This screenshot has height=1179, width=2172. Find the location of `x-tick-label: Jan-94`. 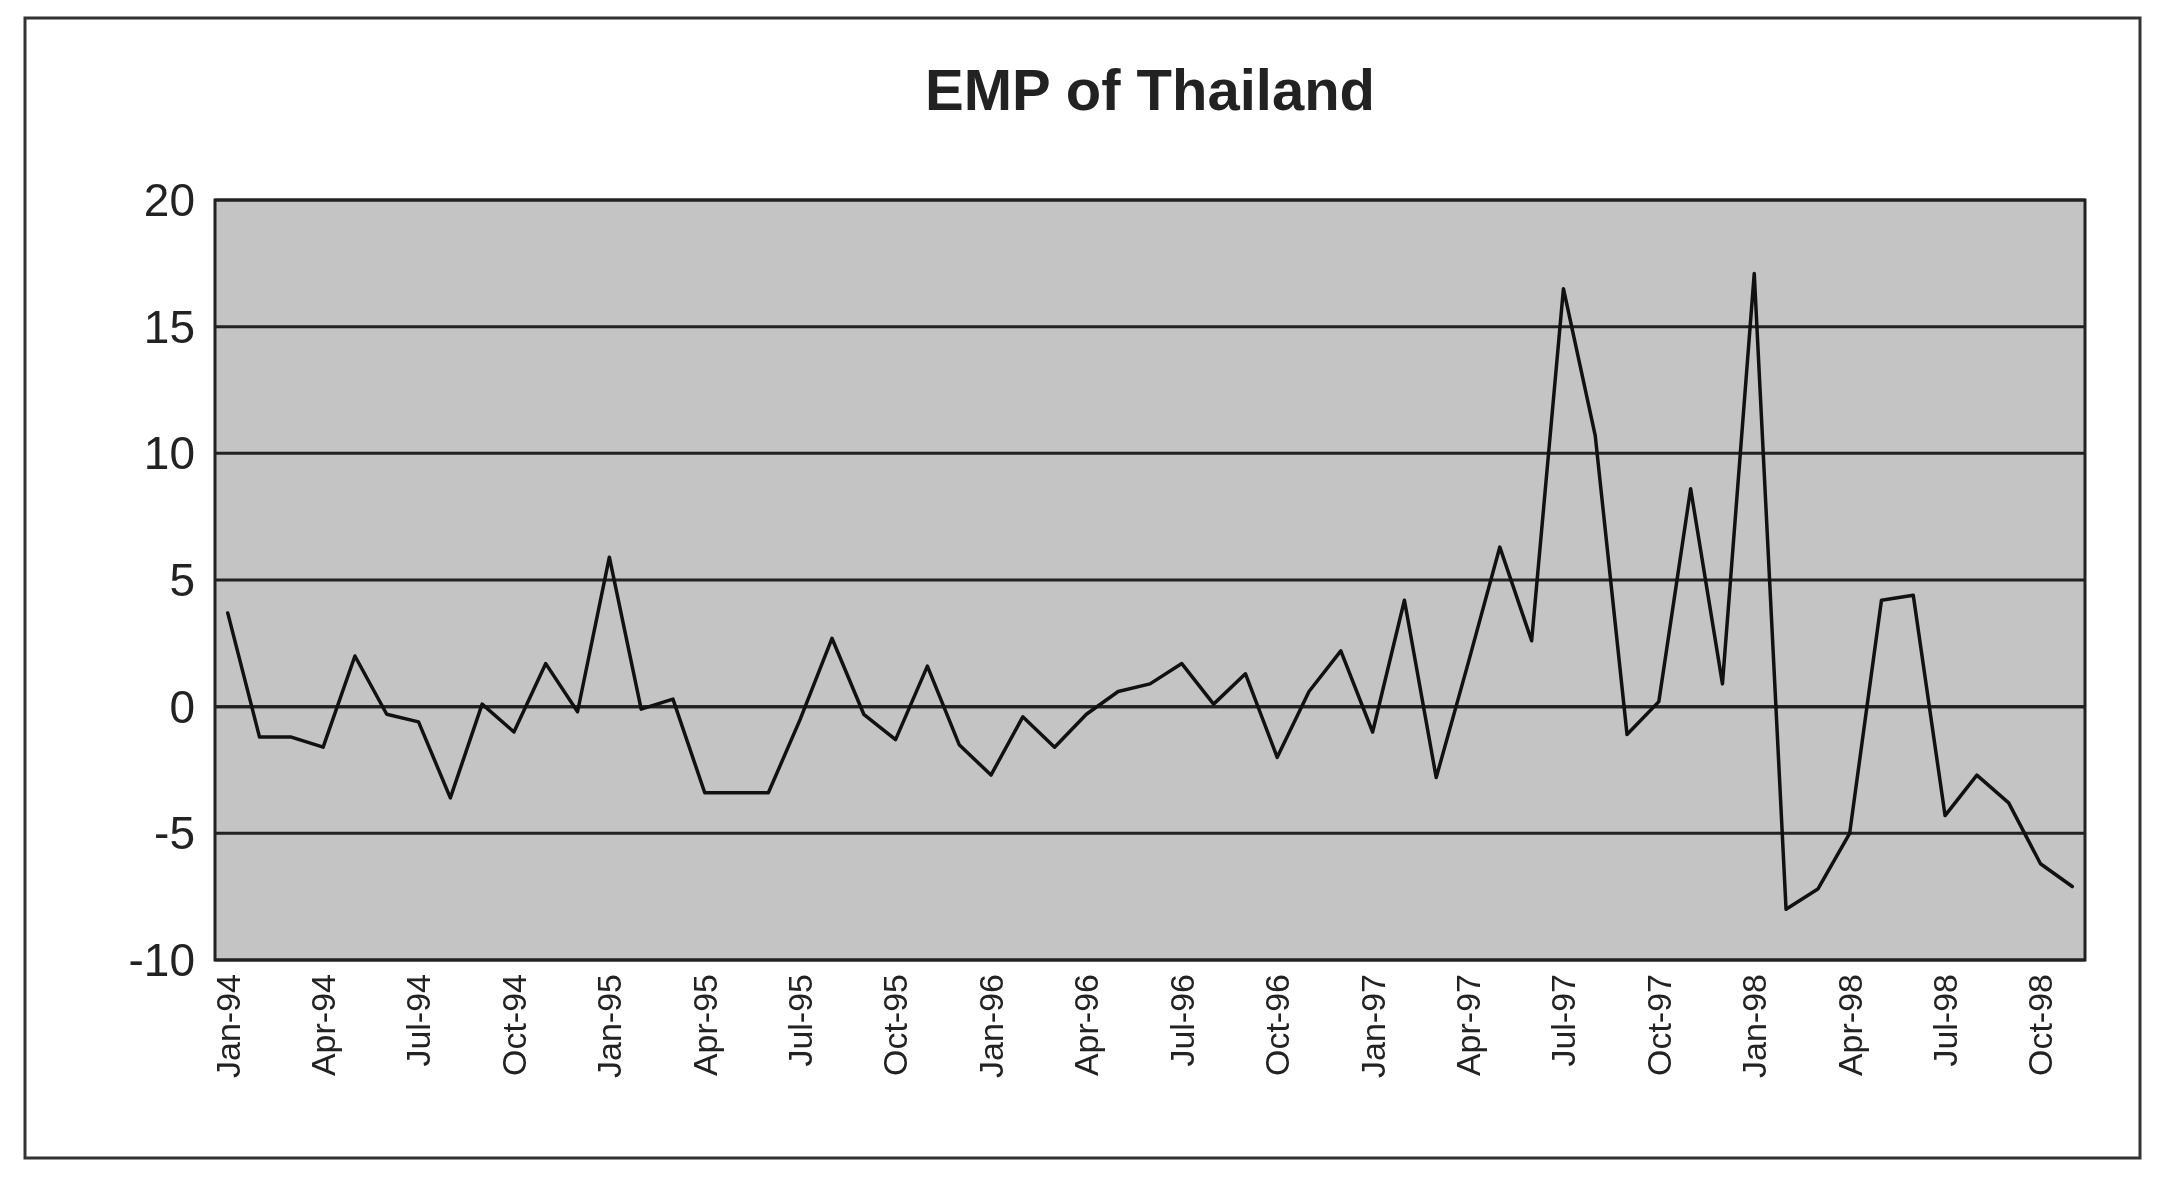

x-tick-label: Jan-94 is located at coordinates (227, 1026).